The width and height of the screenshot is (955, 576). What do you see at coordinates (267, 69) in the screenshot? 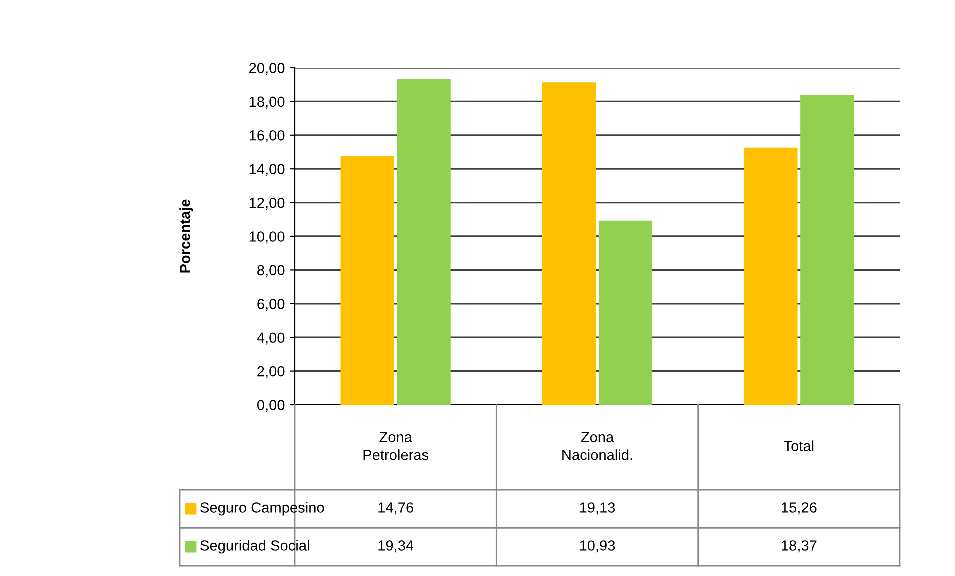
I see `y-tick-label: 20,00` at bounding box center [267, 69].